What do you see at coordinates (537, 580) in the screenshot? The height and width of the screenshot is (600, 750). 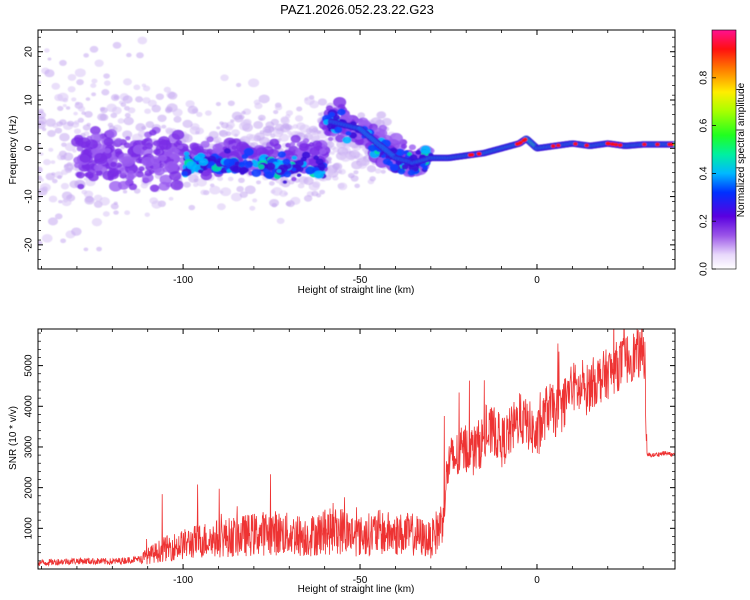 I see `snr-x-tick-label: 0` at bounding box center [537, 580].